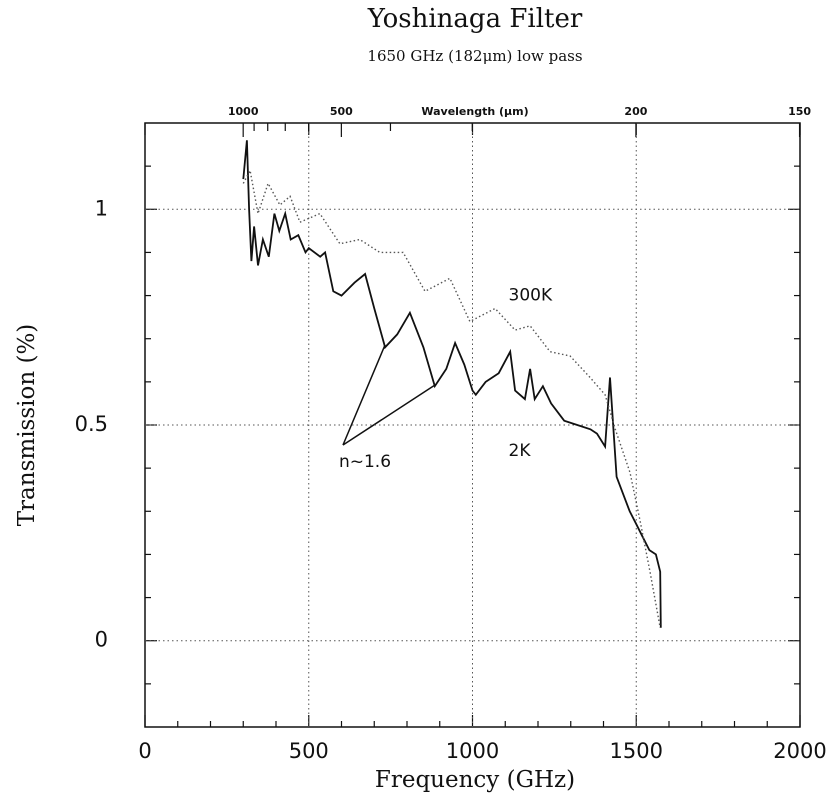 This screenshot has width=837, height=801. What do you see at coordinates (309, 751) in the screenshot?
I see `x-tick-label: 500` at bounding box center [309, 751].